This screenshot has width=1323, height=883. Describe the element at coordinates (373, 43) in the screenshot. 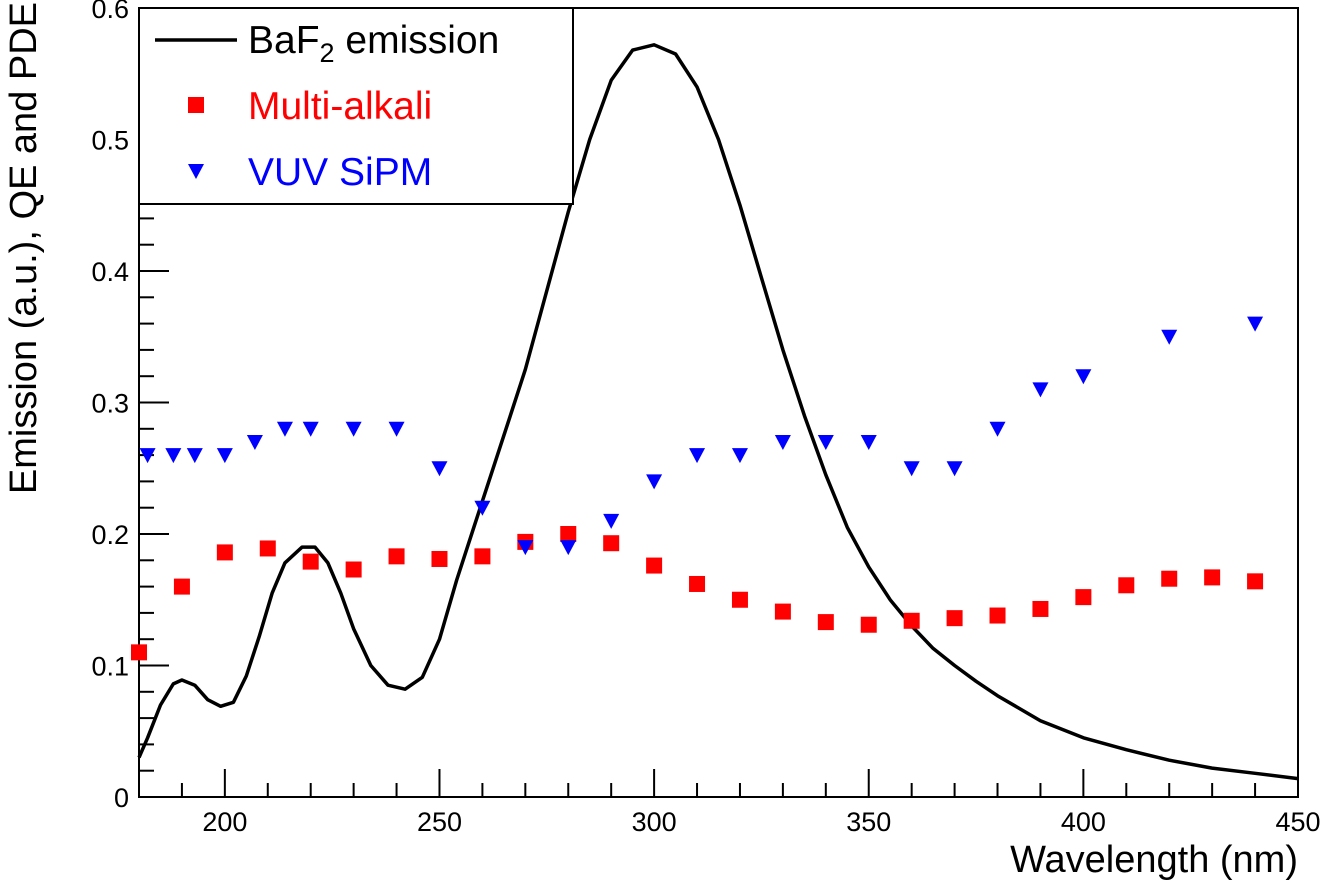

I see `legend-label-baf2: BaF2 emission` at that location.